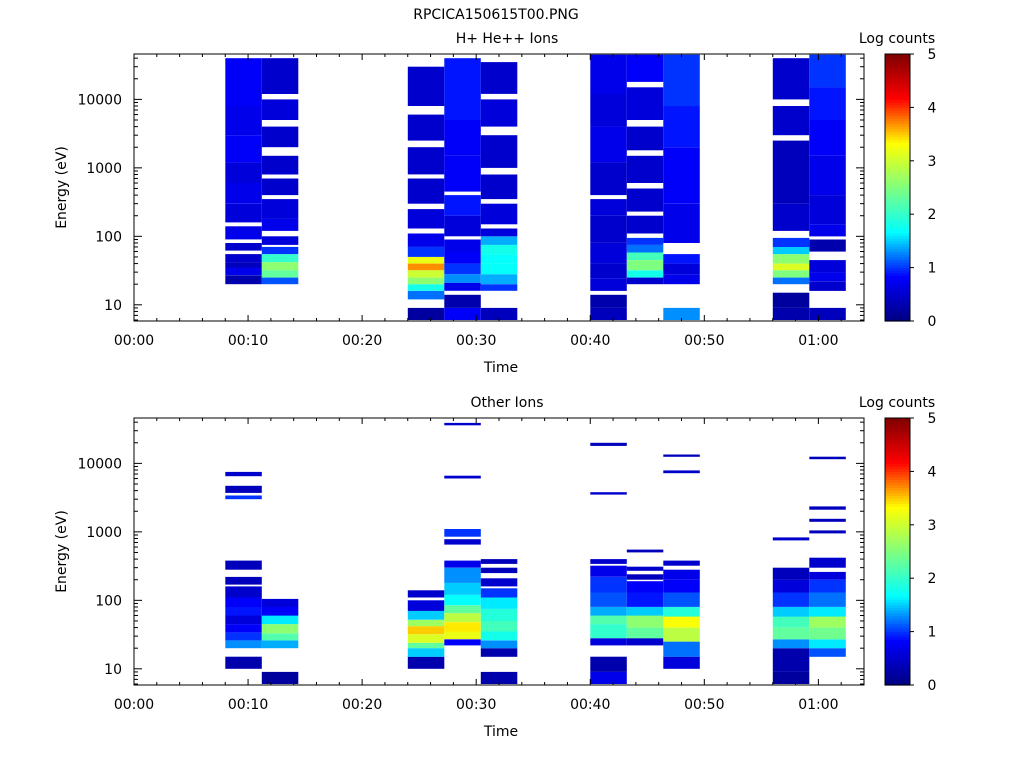  What do you see at coordinates (932, 526) in the screenshot?
I see `colorbar-tick-label: 3` at bounding box center [932, 526].